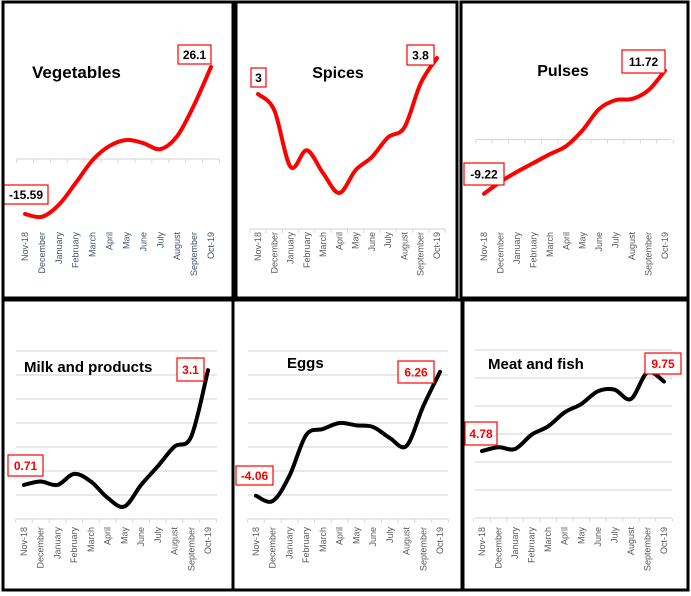  What do you see at coordinates (563, 71) in the screenshot?
I see `panel-title: Pulses` at bounding box center [563, 71].